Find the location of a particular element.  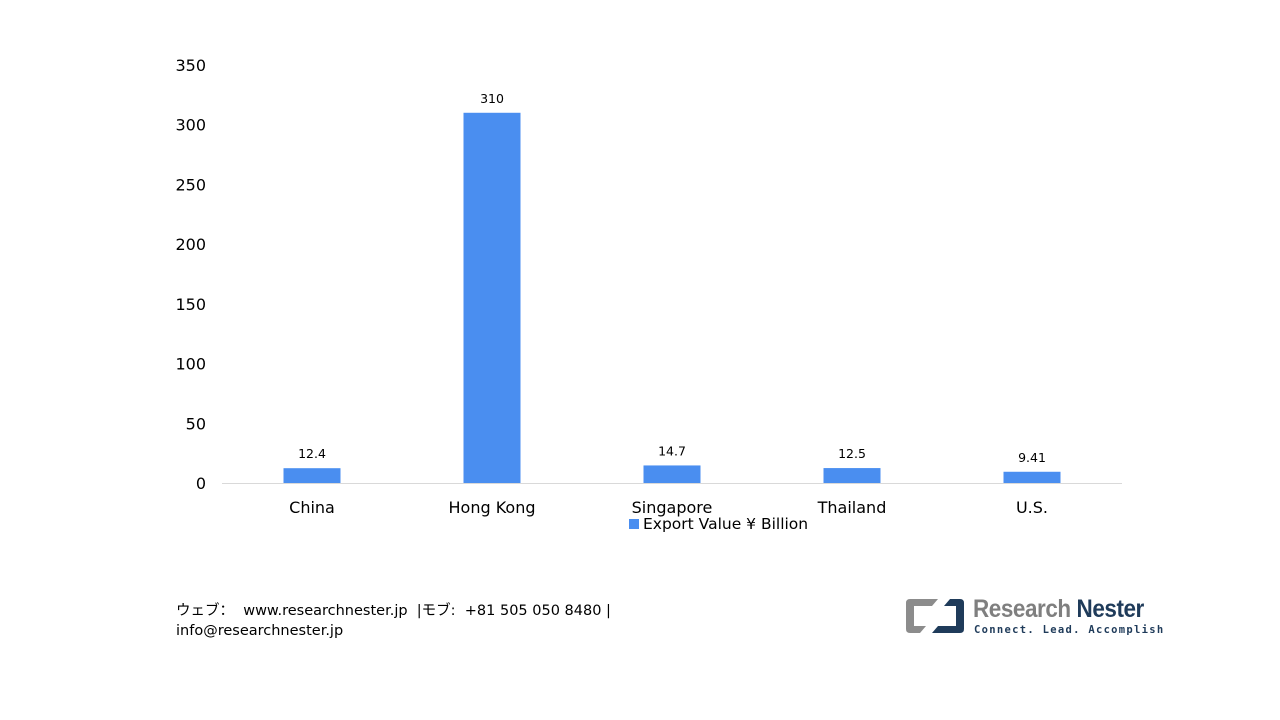

y-tick-label: 200 is located at coordinates (190, 244).